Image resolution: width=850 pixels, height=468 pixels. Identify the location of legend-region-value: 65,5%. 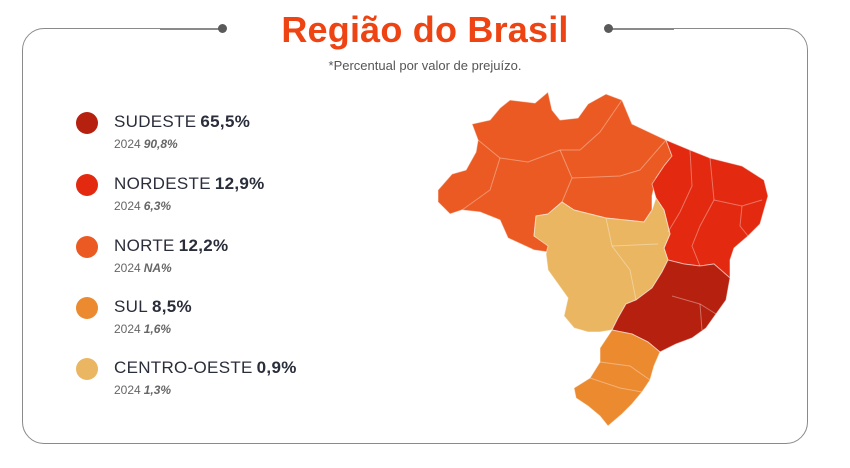
(225, 121).